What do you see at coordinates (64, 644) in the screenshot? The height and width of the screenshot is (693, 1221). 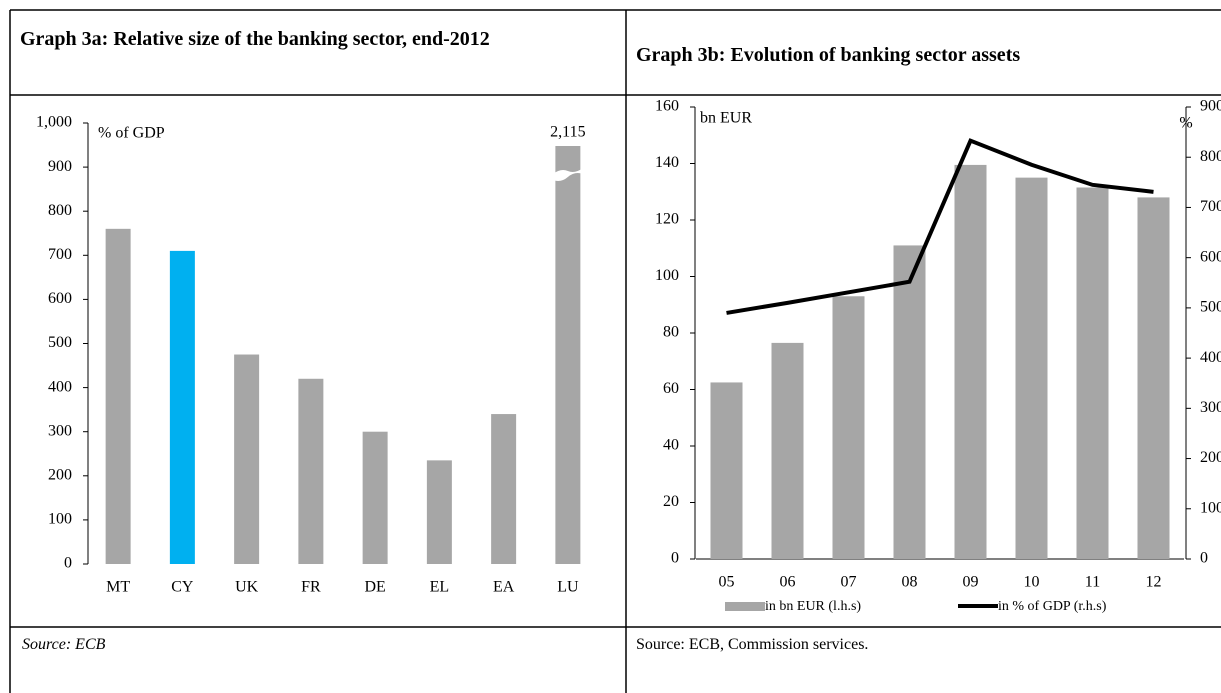 I see `source: Source: ECB` at bounding box center [64, 644].